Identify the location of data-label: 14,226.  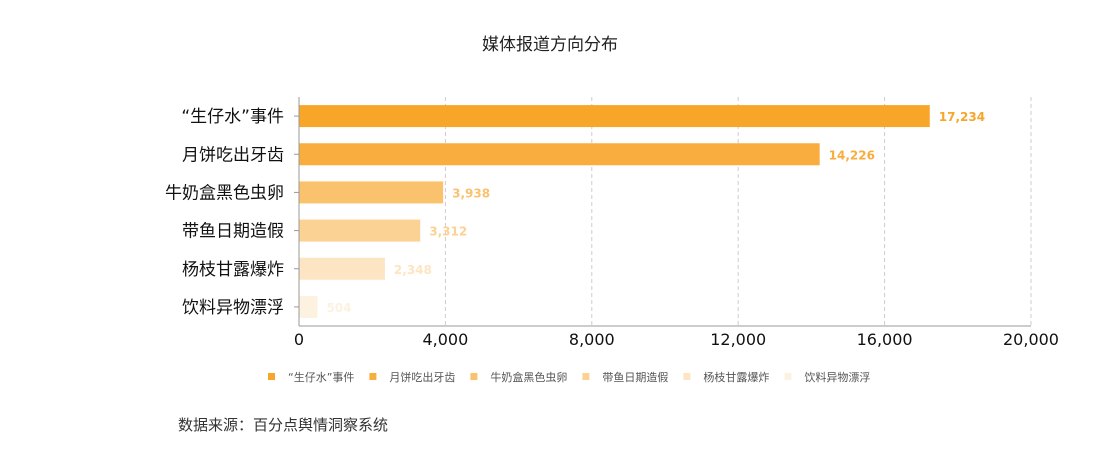
(852, 155).